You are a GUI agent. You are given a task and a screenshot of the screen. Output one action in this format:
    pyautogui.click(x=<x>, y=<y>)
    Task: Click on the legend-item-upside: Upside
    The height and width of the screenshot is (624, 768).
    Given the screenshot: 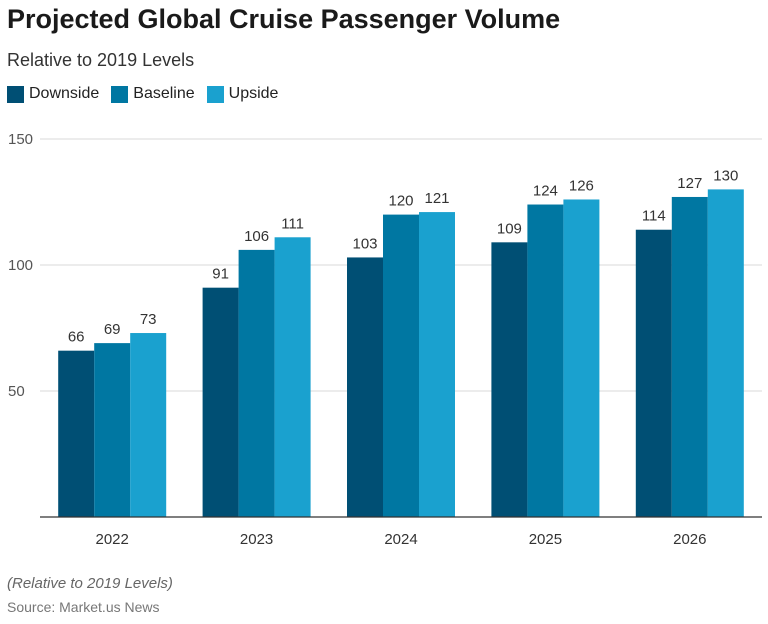 What is the action you would take?
    pyautogui.click(x=242, y=94)
    